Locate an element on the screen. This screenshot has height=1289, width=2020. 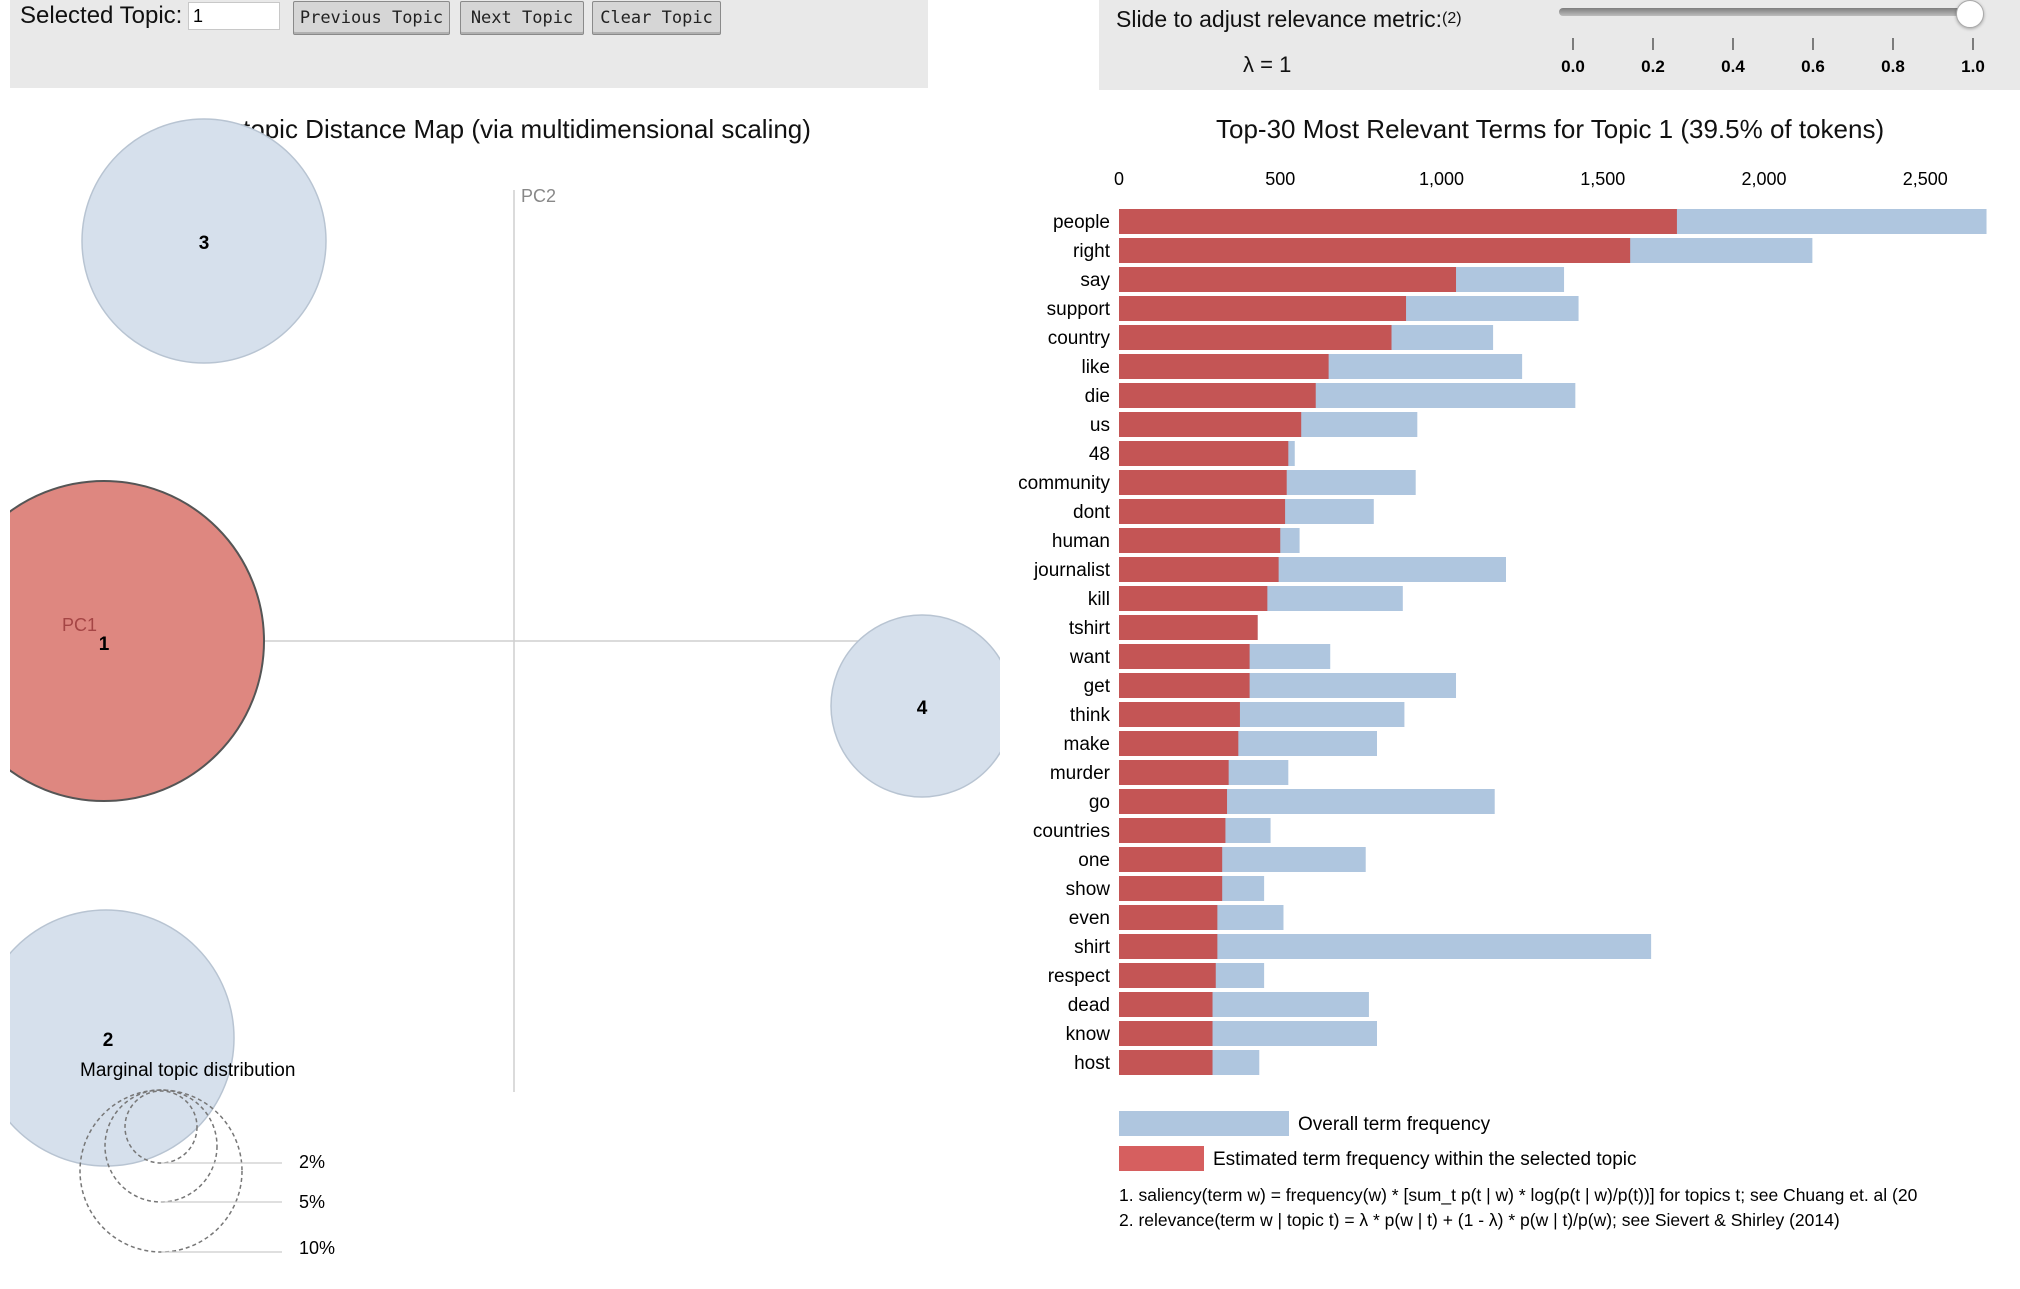
term-label: even is located at coordinates (1089, 918).